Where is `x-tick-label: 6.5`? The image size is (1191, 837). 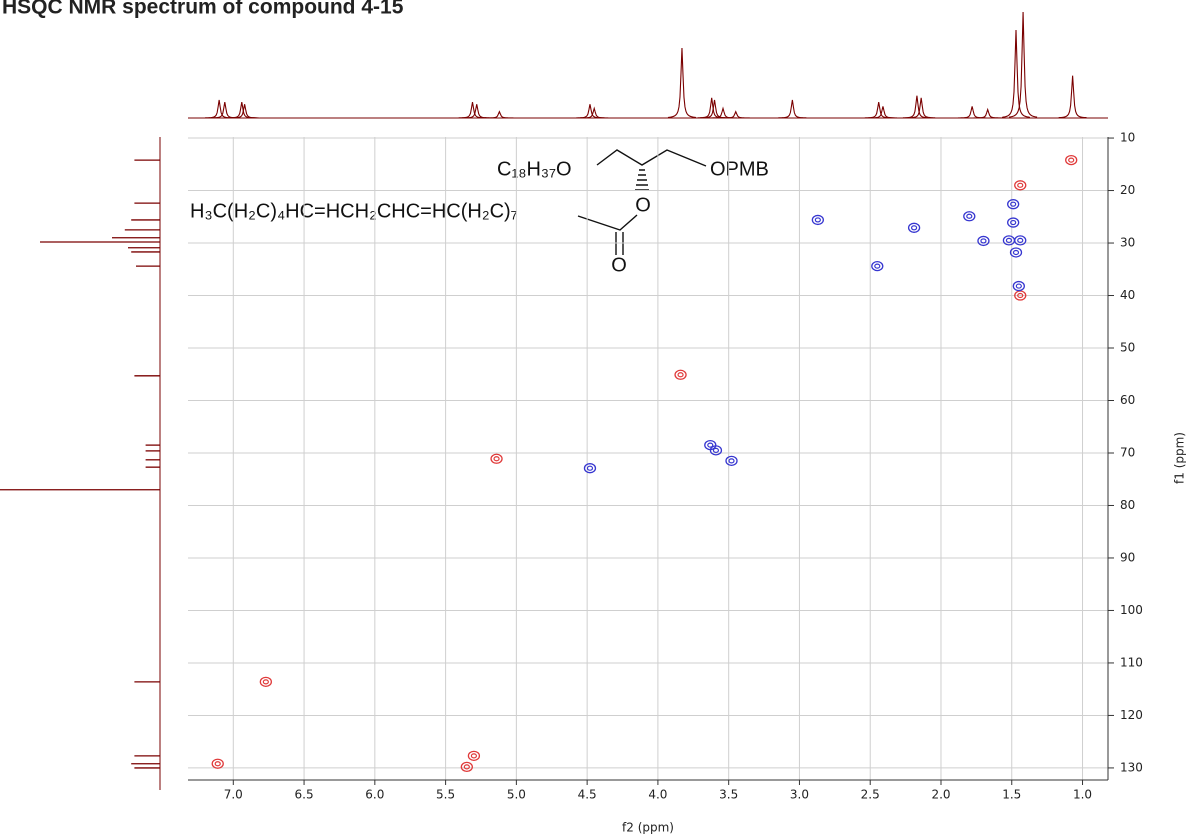 x-tick-label: 6.5 is located at coordinates (304, 795).